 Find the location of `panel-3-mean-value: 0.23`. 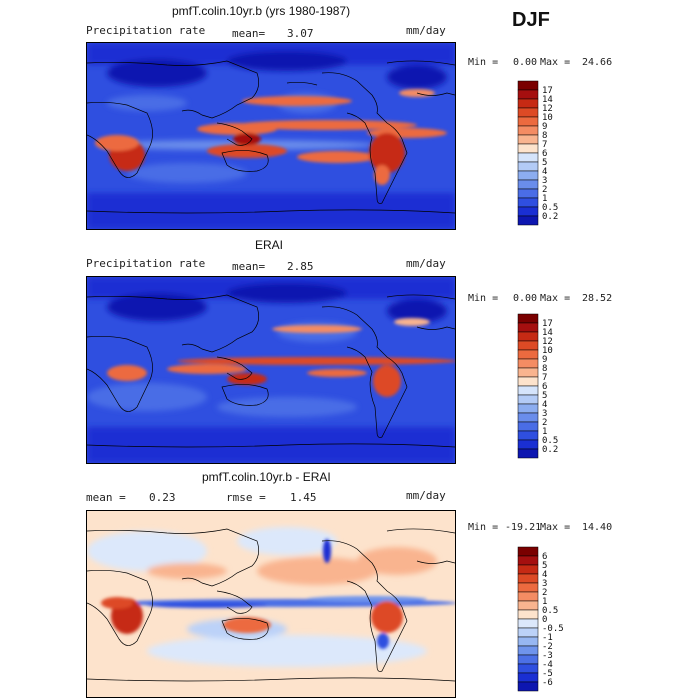

panel-3-mean-value: 0.23 is located at coordinates (162, 497).